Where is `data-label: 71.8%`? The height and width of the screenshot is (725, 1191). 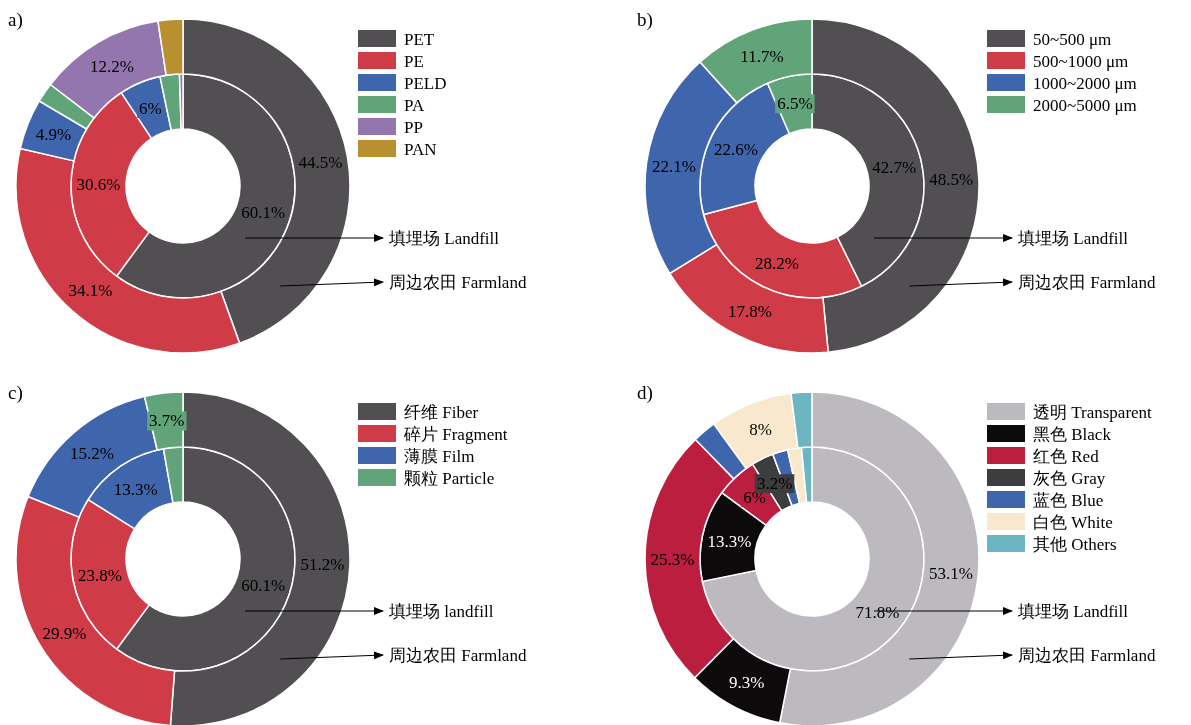 data-label: 71.8% is located at coordinates (877, 613).